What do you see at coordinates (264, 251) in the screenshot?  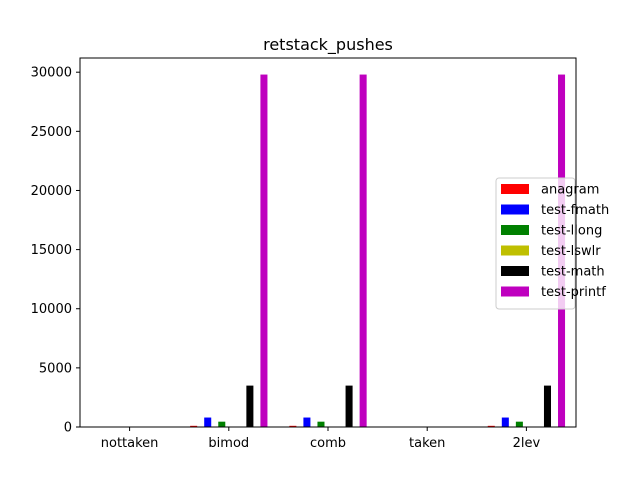 I see `bar-test-printf-bimod` at bounding box center [264, 251].